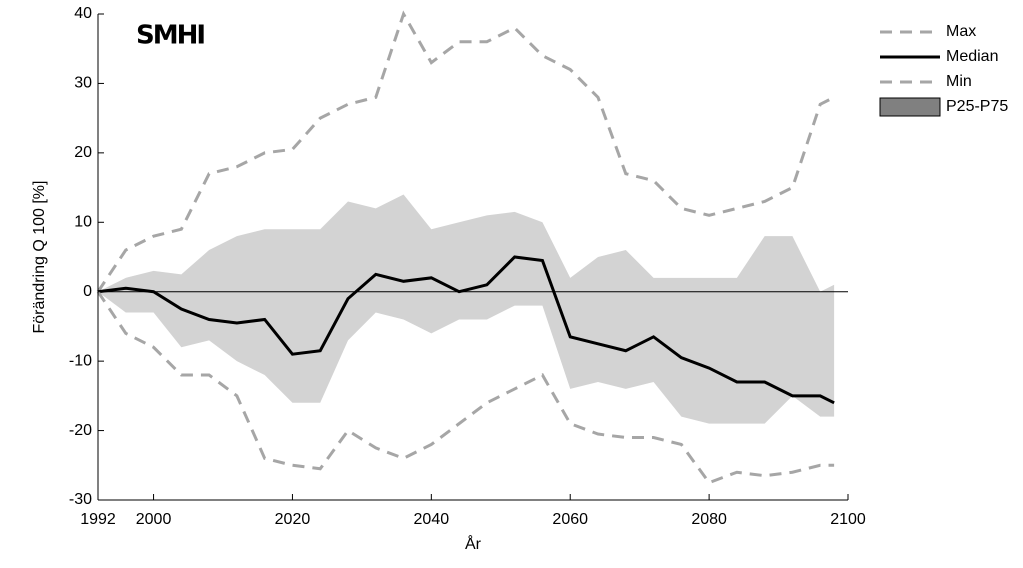  What do you see at coordinates (170, 36) in the screenshot?
I see `logo: SMHI` at bounding box center [170, 36].